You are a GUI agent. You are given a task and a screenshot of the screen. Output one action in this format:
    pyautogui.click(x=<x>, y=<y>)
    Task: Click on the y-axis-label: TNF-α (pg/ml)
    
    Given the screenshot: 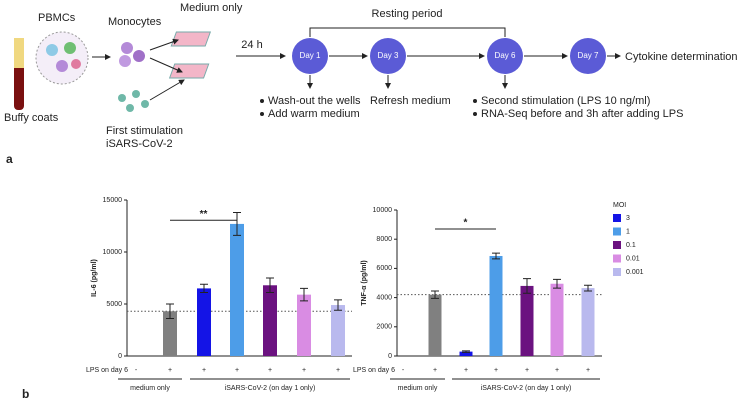 What is the action you would take?
    pyautogui.click(x=364, y=283)
    